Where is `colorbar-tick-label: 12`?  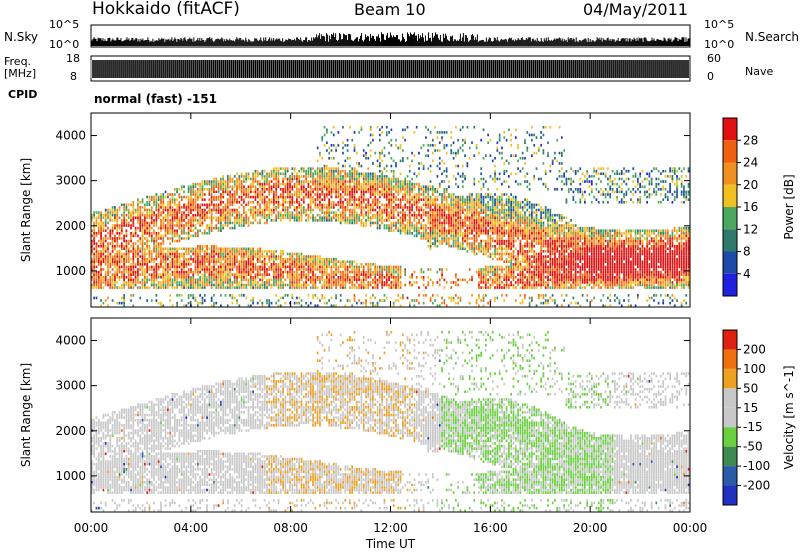
colorbar-tick-label: 12 is located at coordinates (750, 229).